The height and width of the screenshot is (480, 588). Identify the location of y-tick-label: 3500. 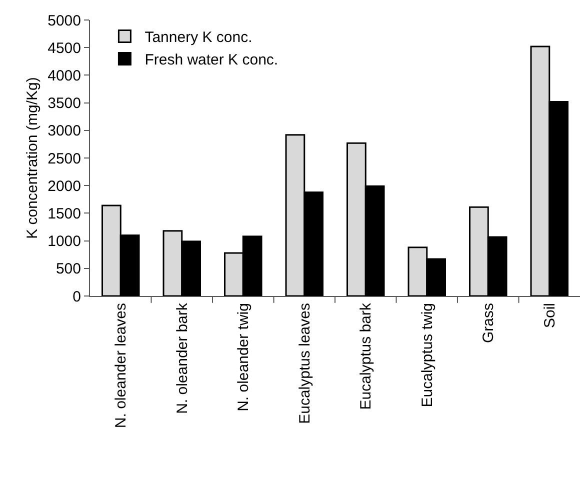
(64, 103).